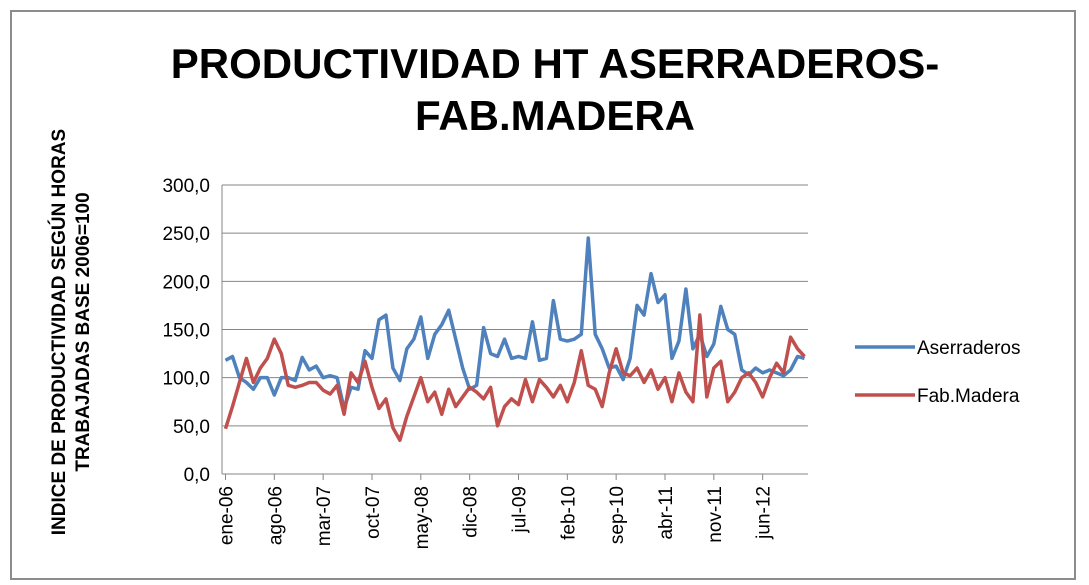  Describe the element at coordinates (764, 513) in the screenshot. I see `x-tick-label: jun-12` at that location.